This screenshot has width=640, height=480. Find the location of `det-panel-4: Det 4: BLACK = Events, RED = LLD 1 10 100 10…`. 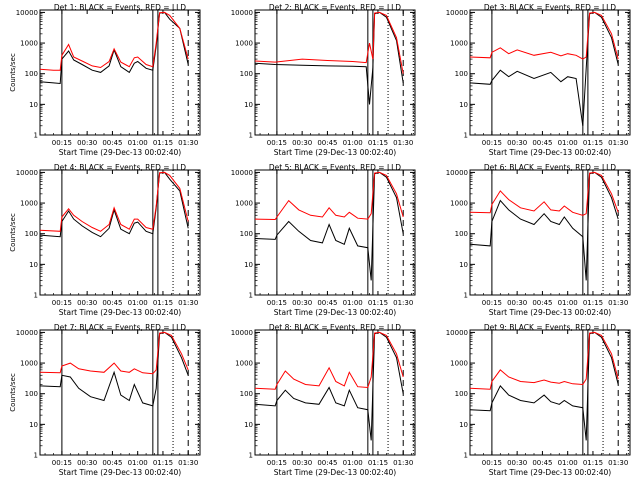

det-panel-4: Det 4: BLACK = Events, RED = LLD 1 10 100 10… is located at coordinates (105, 240).